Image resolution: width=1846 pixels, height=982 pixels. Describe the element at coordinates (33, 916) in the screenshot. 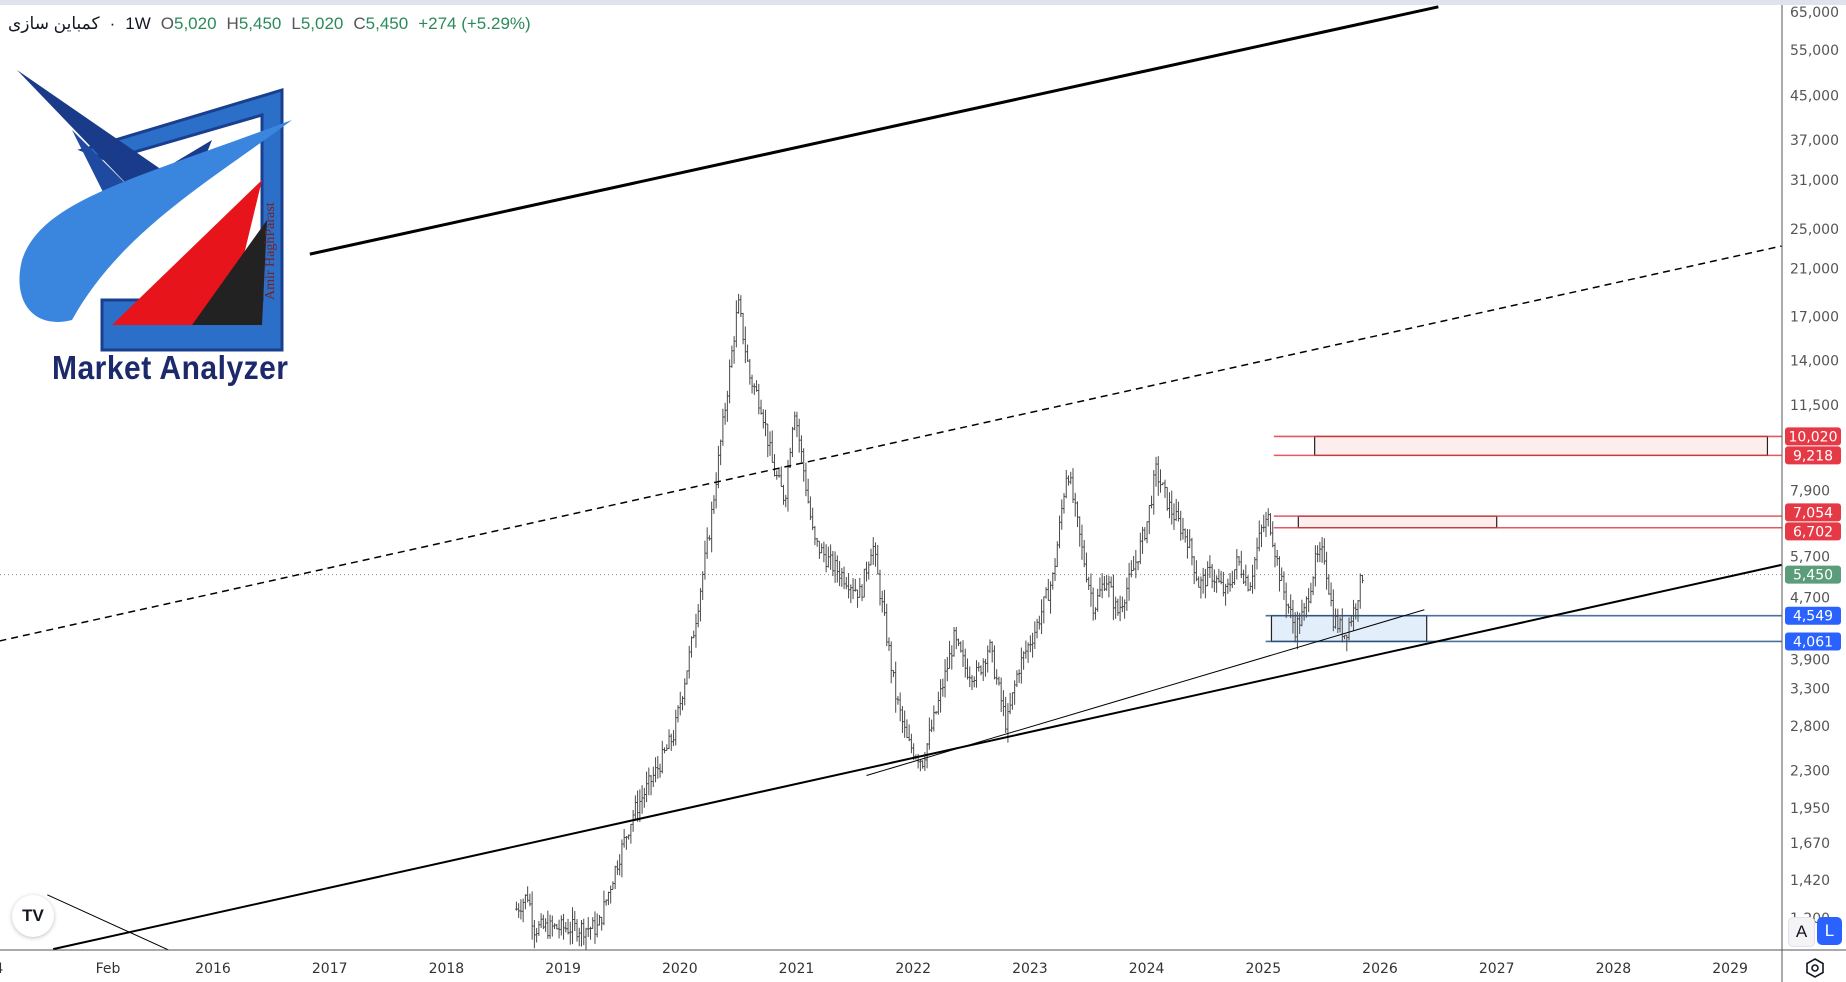

I see `tradingview-logo-icon: TV` at that location.